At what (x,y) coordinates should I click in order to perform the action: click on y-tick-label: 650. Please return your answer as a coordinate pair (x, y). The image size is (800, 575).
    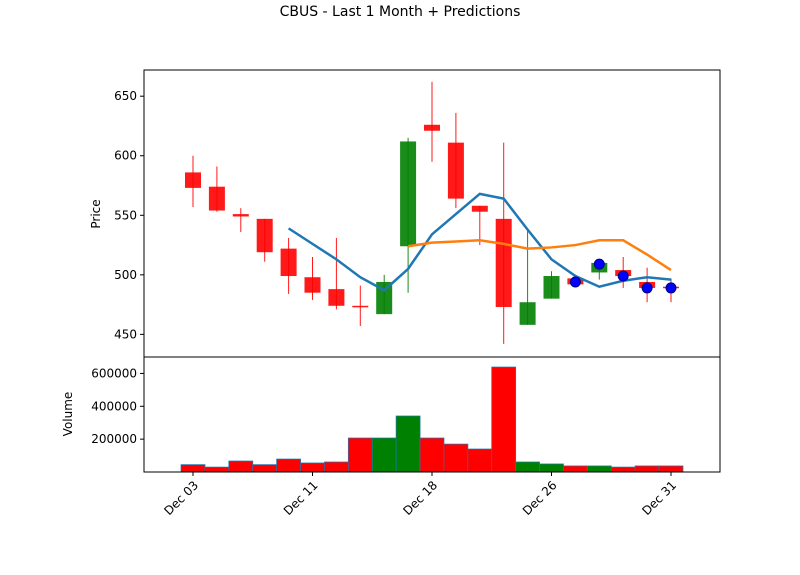
    Looking at the image, I should click on (125, 96).